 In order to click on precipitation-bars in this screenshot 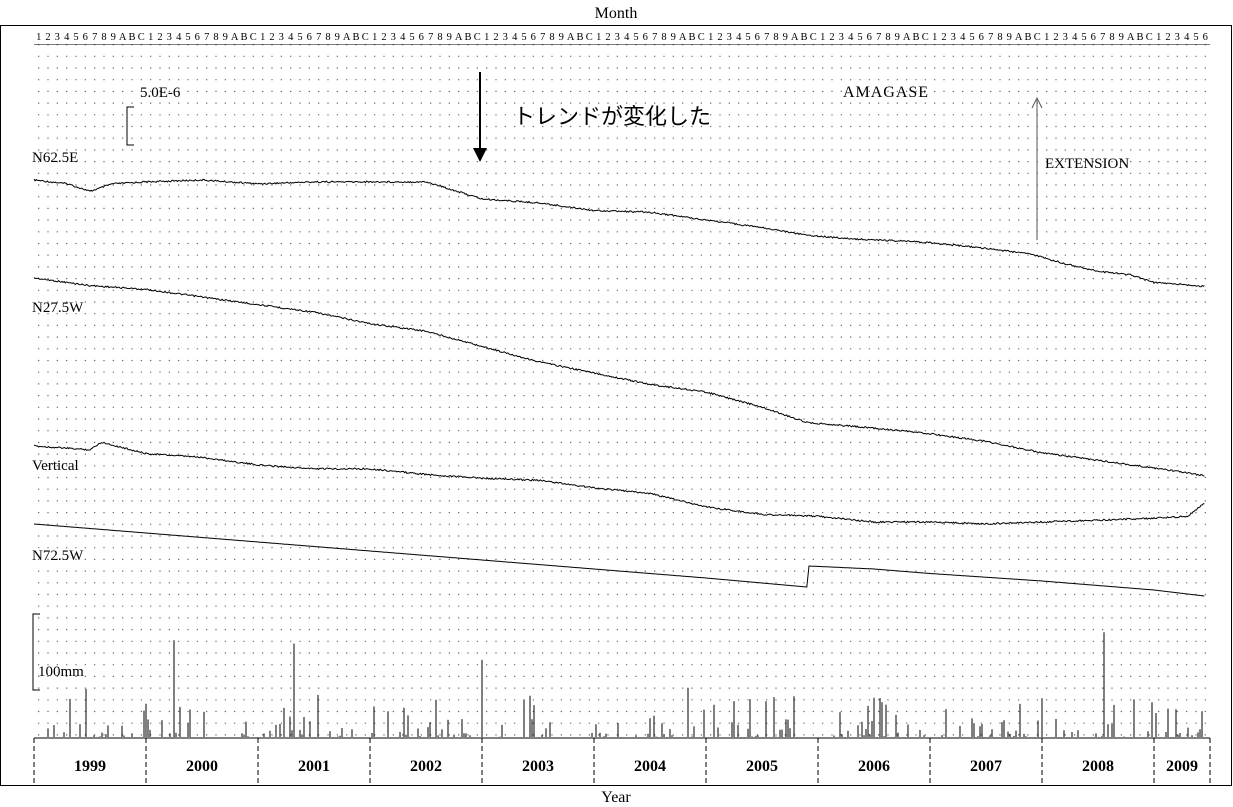, I will do `click(625, 684)`.